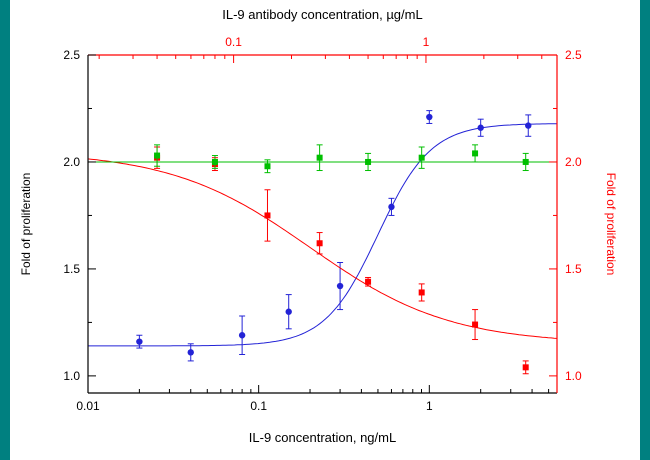 This screenshot has height=460, width=650. I want to click on top-tick-label: 0.1, so click(233, 42).